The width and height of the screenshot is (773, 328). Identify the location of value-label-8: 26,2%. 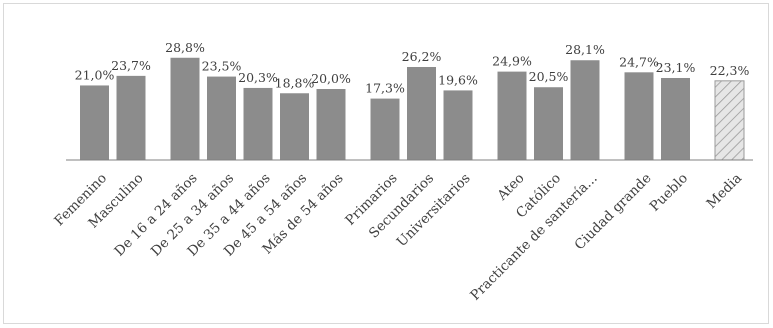
(422, 56).